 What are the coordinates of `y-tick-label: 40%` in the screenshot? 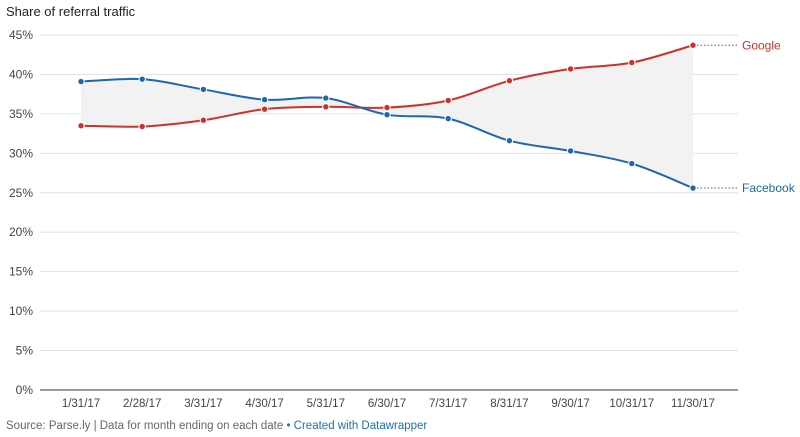 It's located at (21, 74).